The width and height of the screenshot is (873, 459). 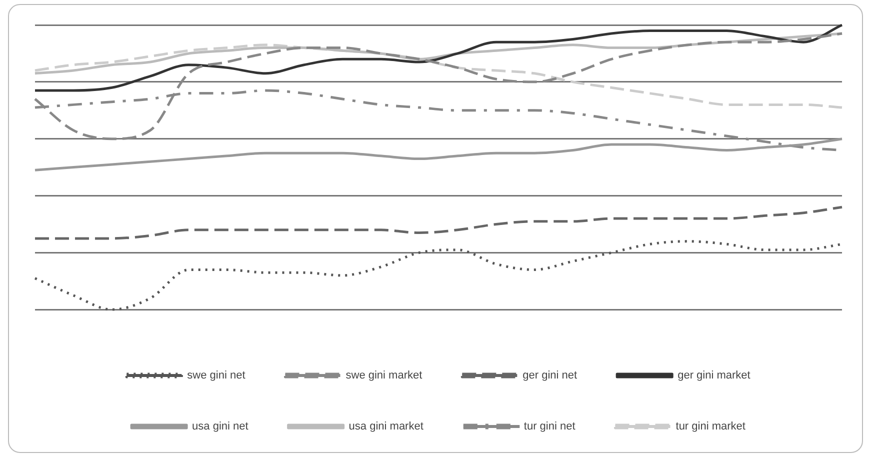 What do you see at coordinates (216, 376) in the screenshot?
I see `legend-label: swe gini net` at bounding box center [216, 376].